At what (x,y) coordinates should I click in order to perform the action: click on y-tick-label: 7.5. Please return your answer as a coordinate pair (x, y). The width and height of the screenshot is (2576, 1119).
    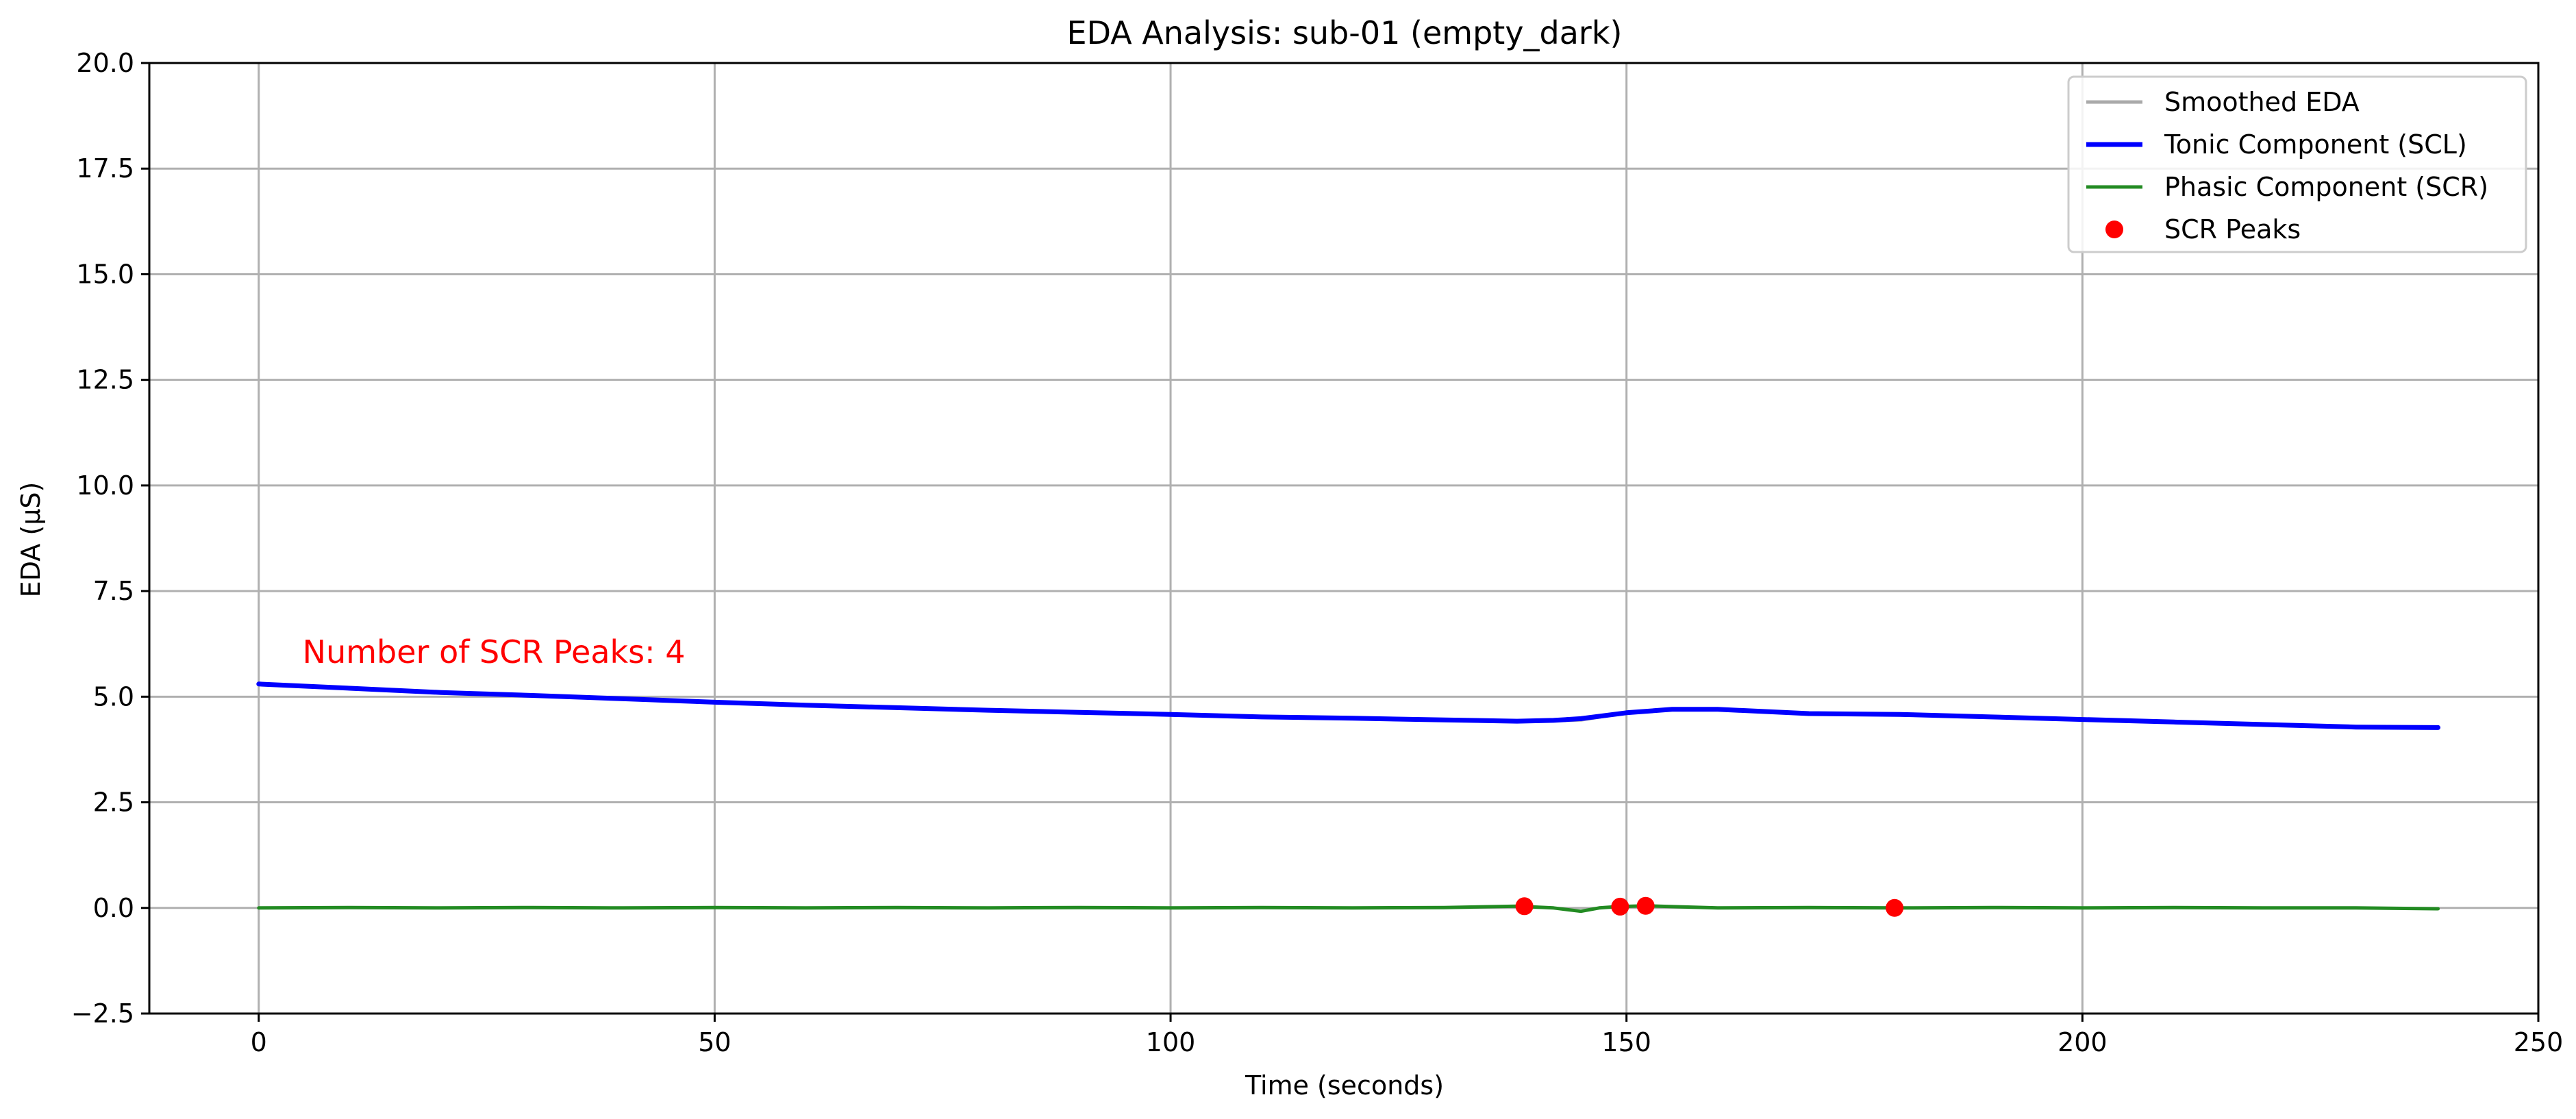
    Looking at the image, I should click on (113, 591).